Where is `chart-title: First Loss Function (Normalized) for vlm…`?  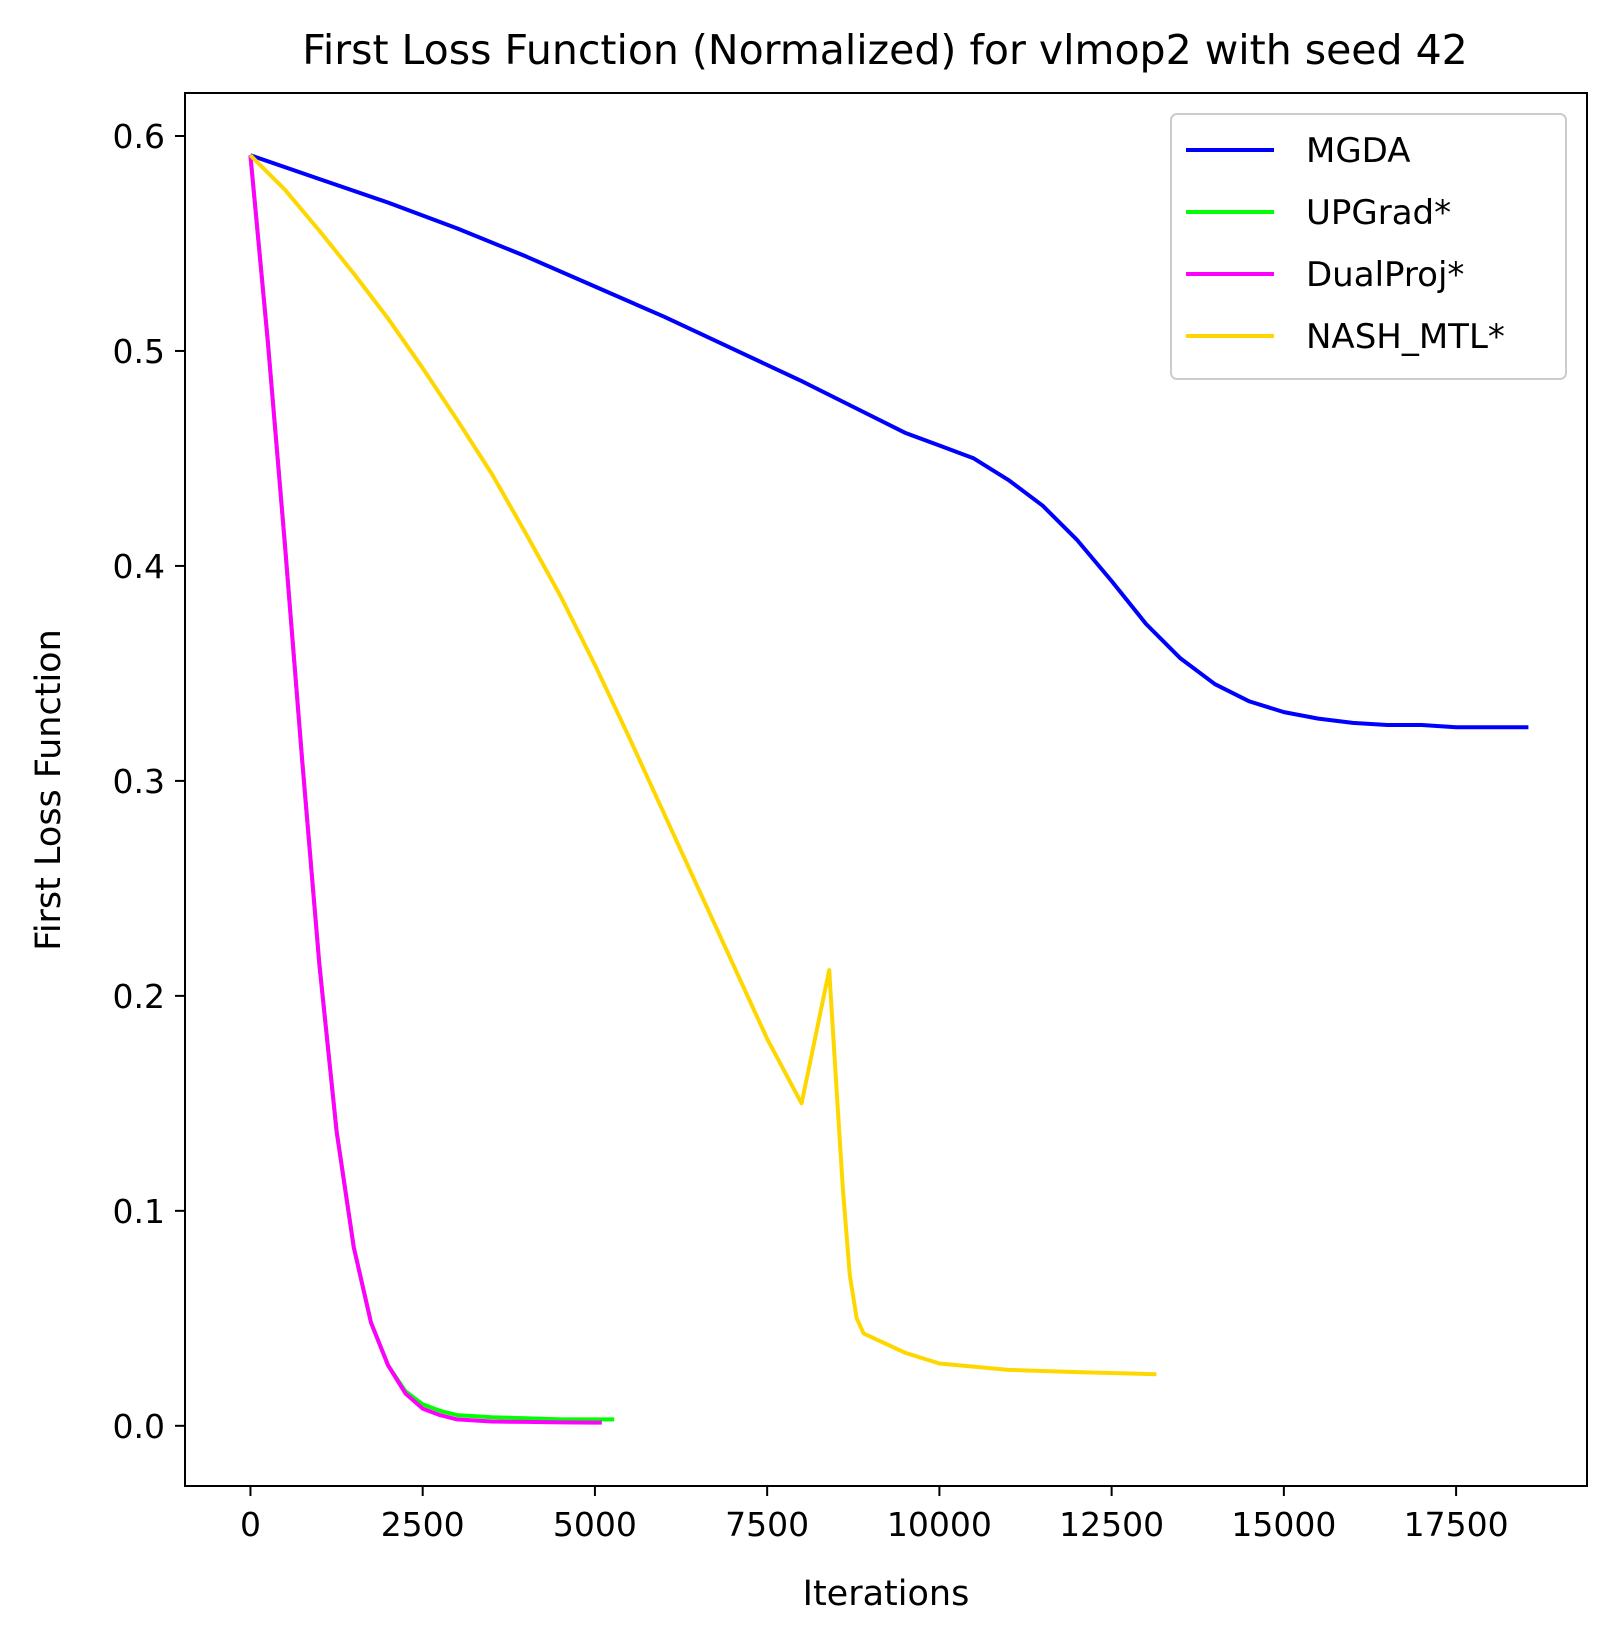
chart-title: First Loss Function (Normalized) for vlm… is located at coordinates (885, 50).